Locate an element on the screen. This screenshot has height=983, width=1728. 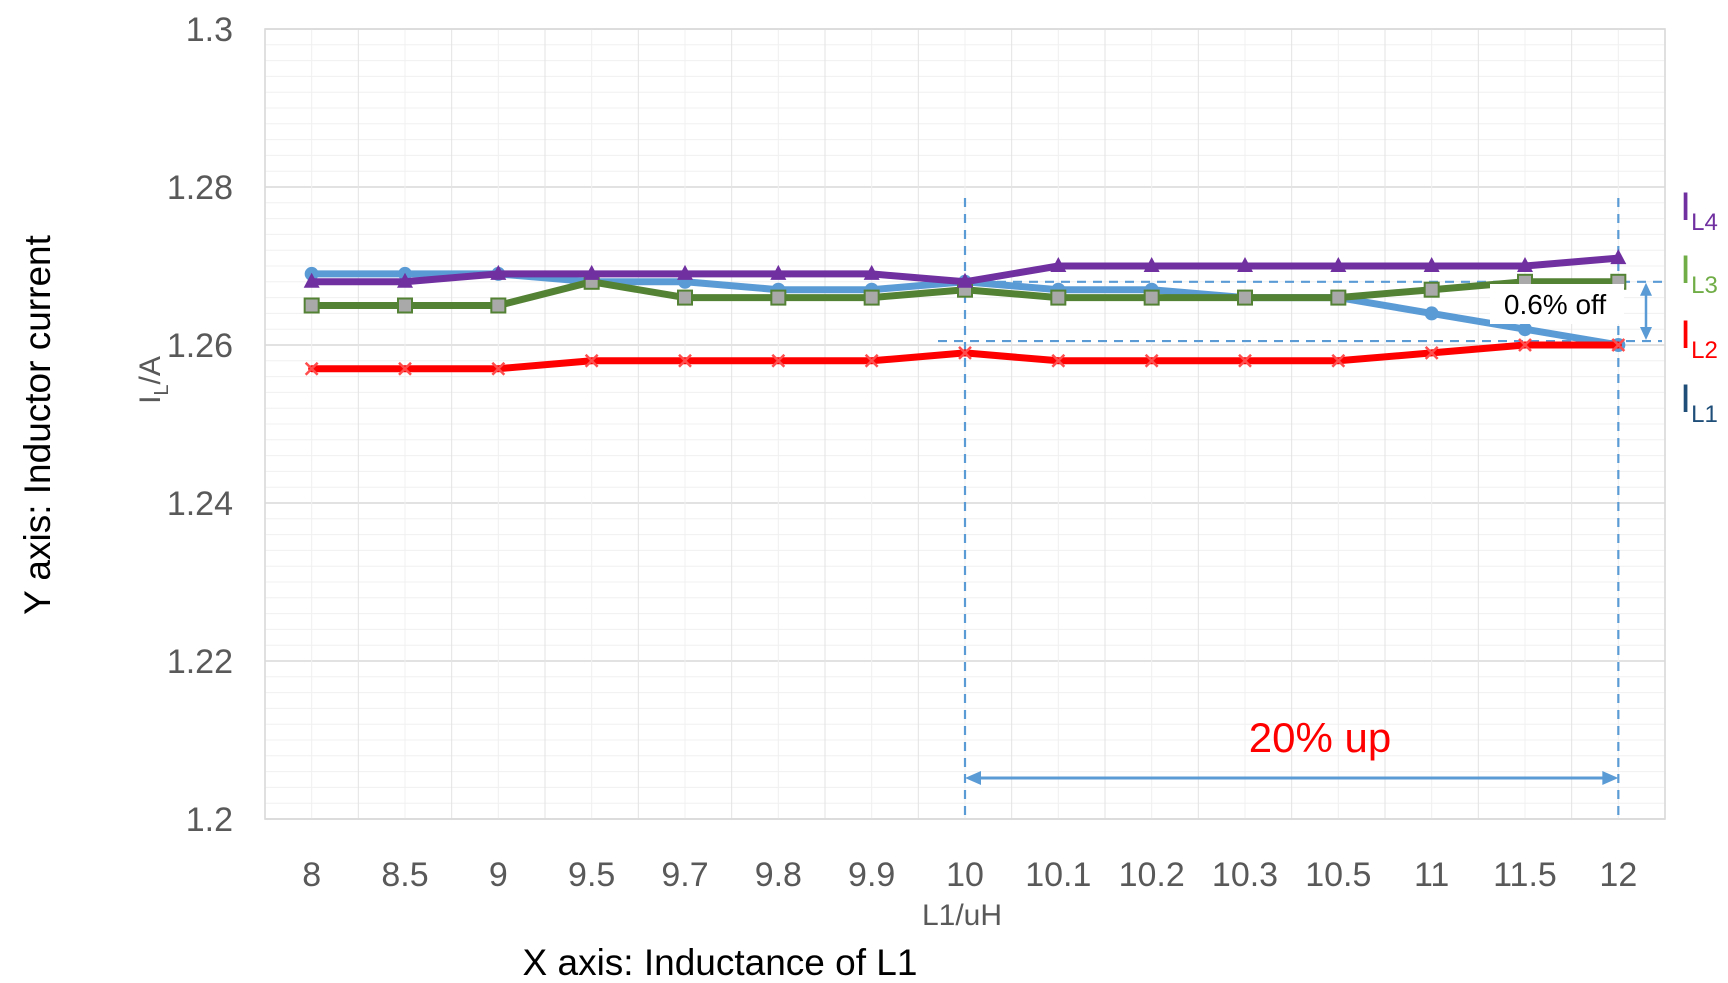
series-label-l4: IL4 is located at coordinates (1699, 210).